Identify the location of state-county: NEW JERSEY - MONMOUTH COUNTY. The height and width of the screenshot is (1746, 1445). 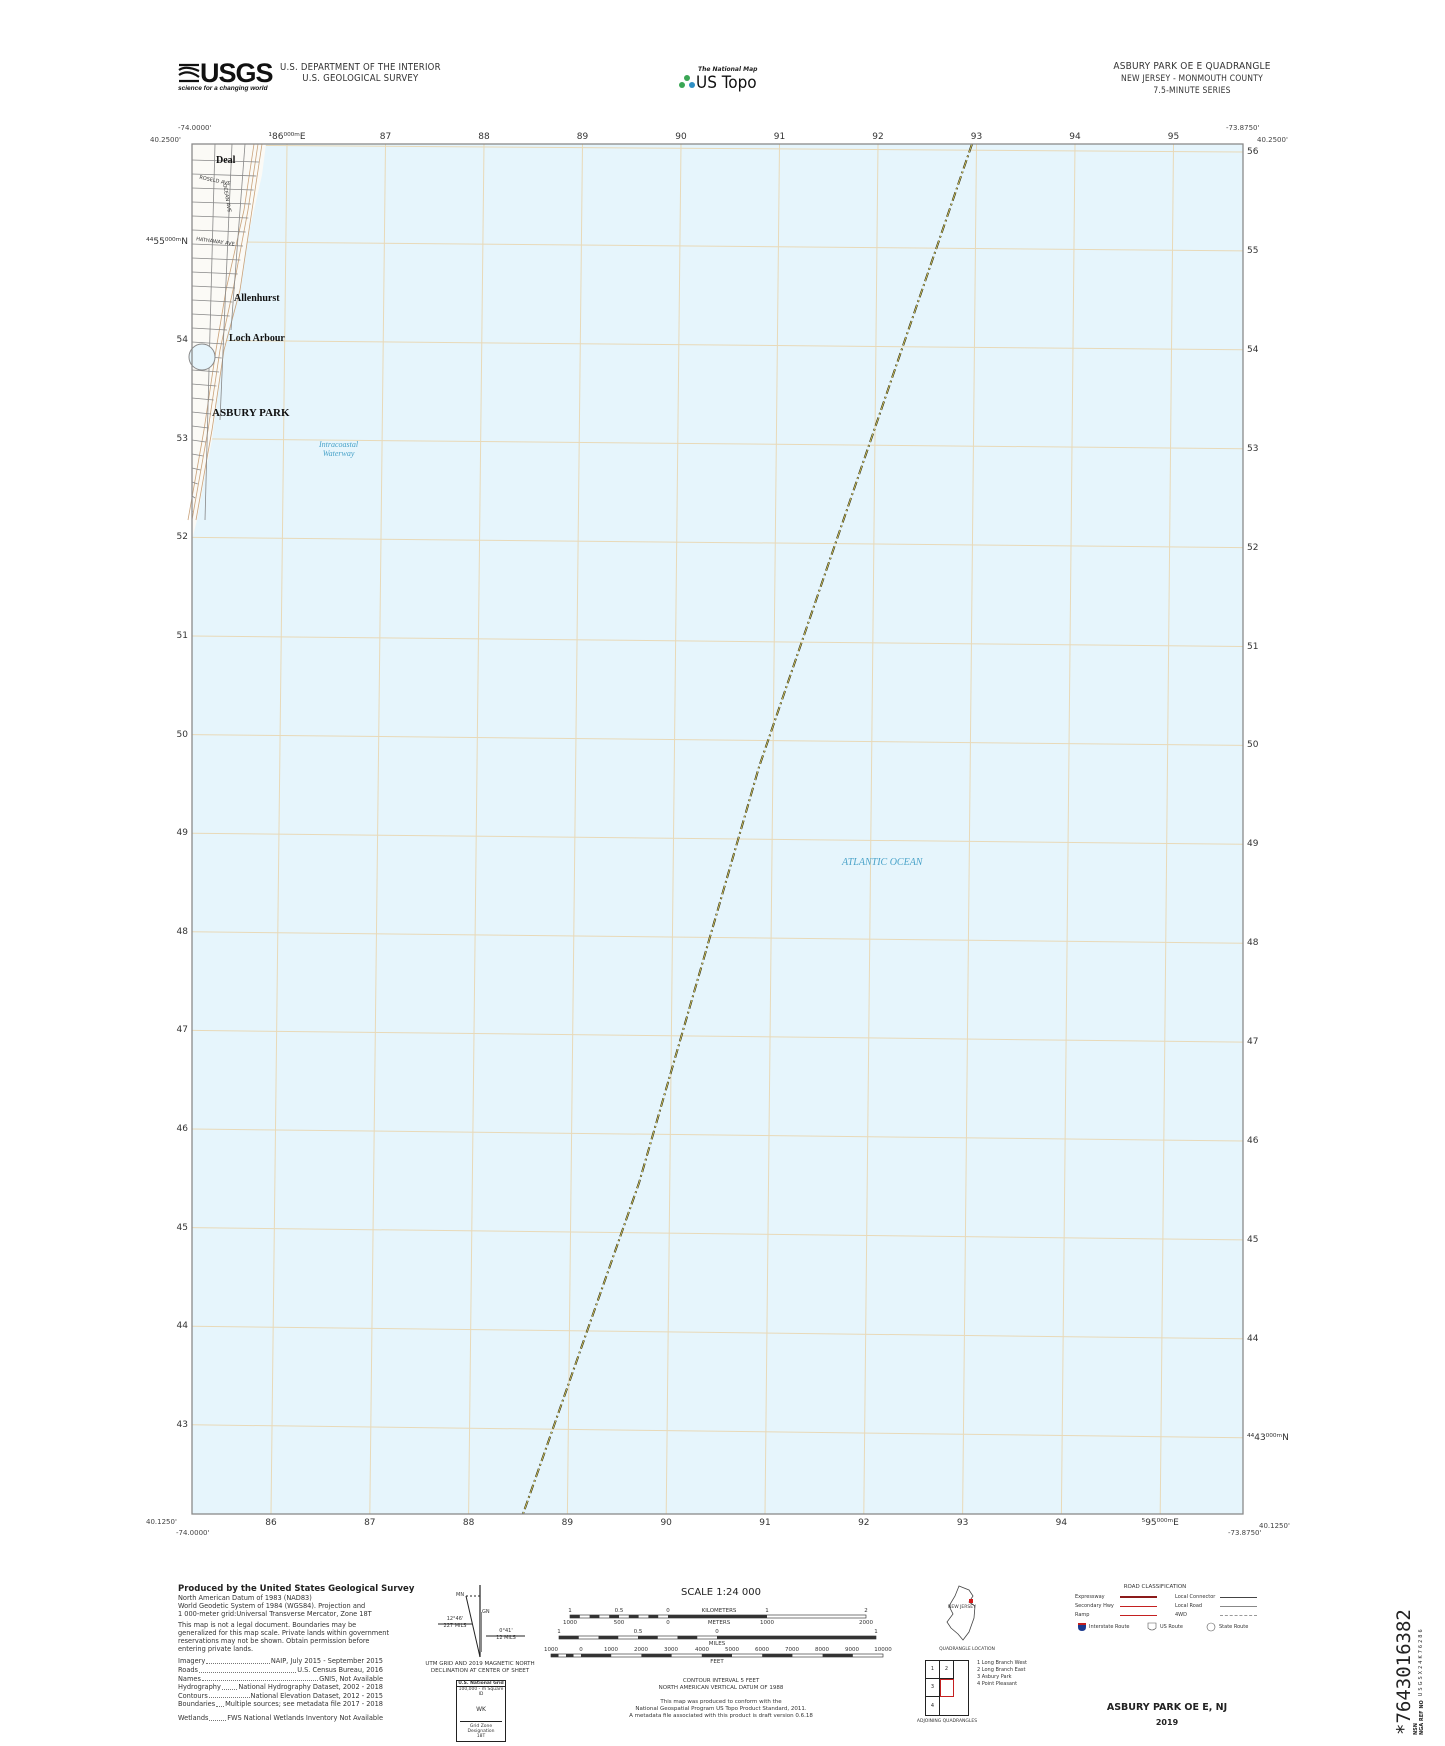
(1192, 79).